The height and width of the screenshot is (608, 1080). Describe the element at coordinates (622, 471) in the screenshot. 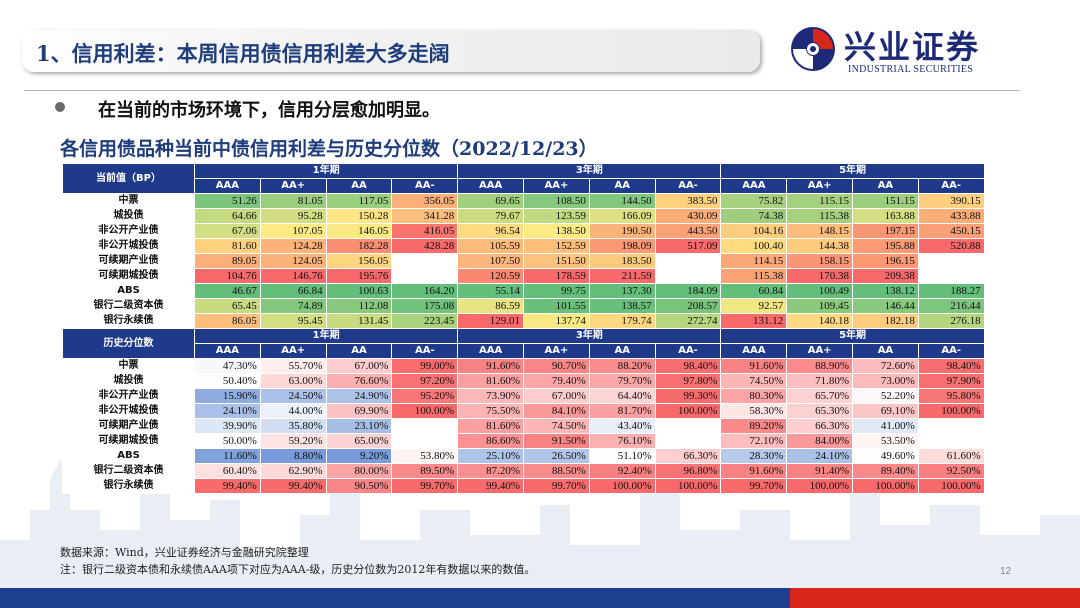

I see `value-cell: 92.40%` at that location.